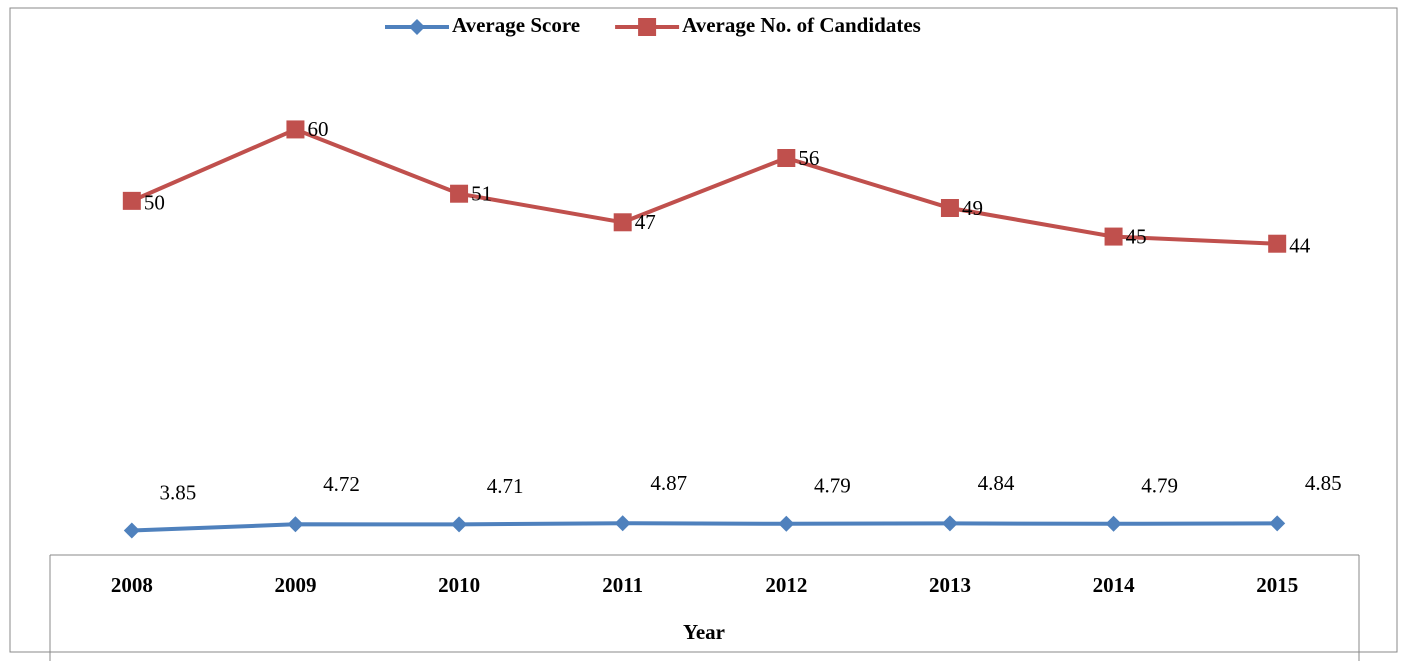 This screenshot has height=661, width=1407. What do you see at coordinates (1300, 246) in the screenshot?
I see `data-label: 44` at bounding box center [1300, 246].